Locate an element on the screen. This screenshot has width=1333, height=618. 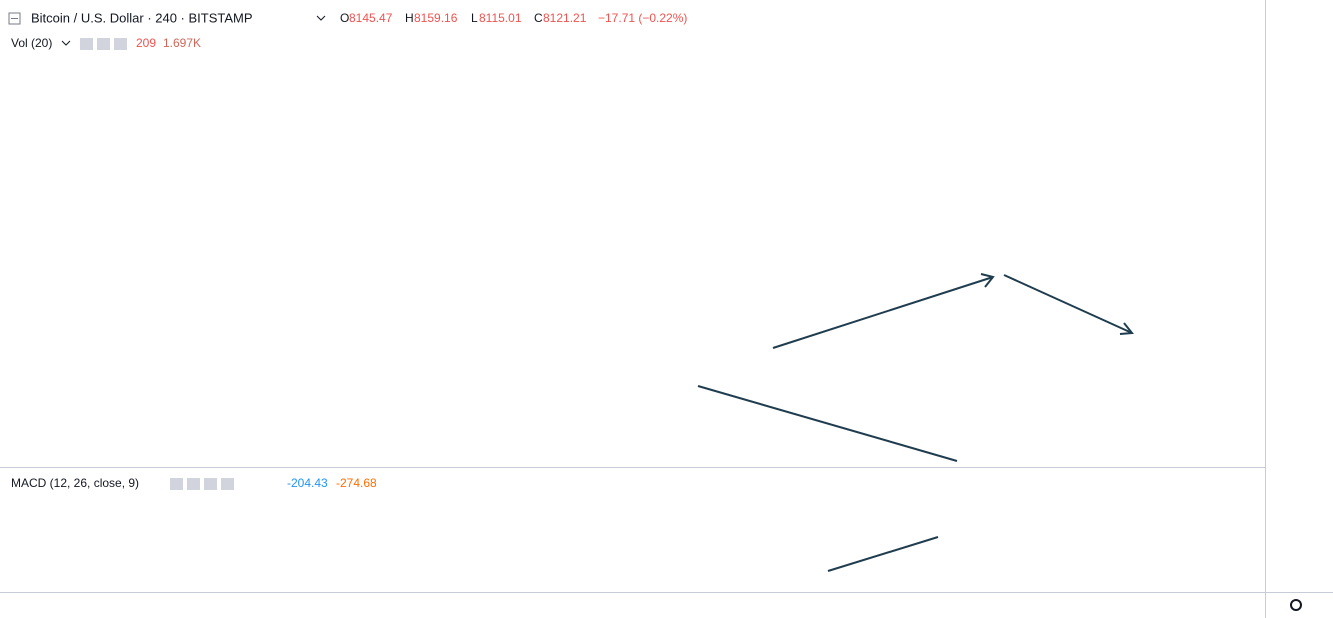
macd-value: -204.43 is located at coordinates (307, 483).